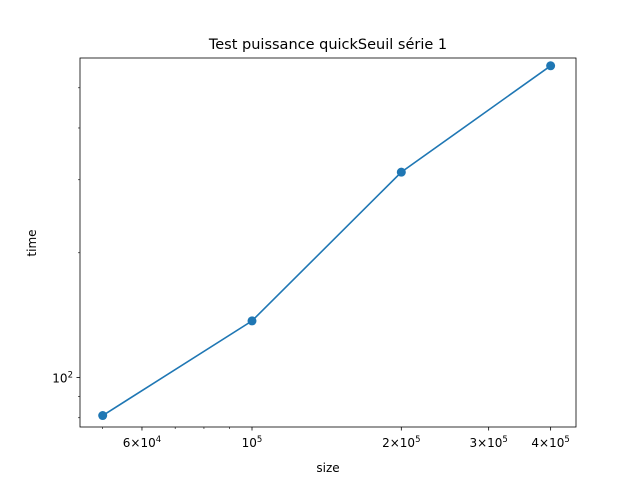 The width and height of the screenshot is (640, 485). Describe the element at coordinates (401, 442) in the screenshot. I see `x-tick-label: 2×105` at that location.